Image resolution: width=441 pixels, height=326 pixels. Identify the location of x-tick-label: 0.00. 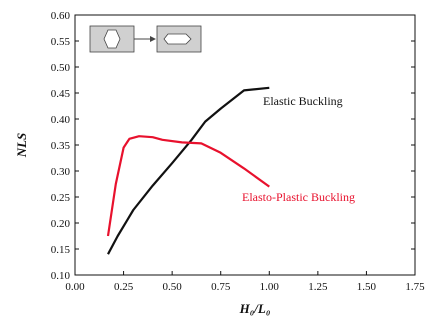
(75, 287).